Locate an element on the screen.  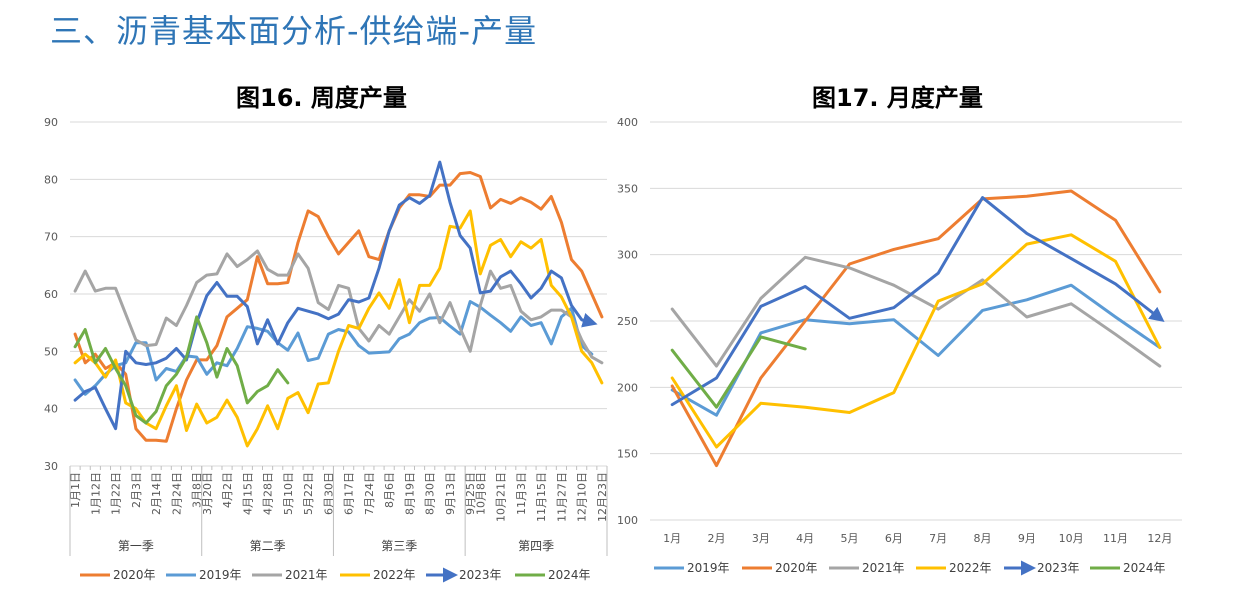
c16-ytick-label: 50 is located at coordinates (51, 351).